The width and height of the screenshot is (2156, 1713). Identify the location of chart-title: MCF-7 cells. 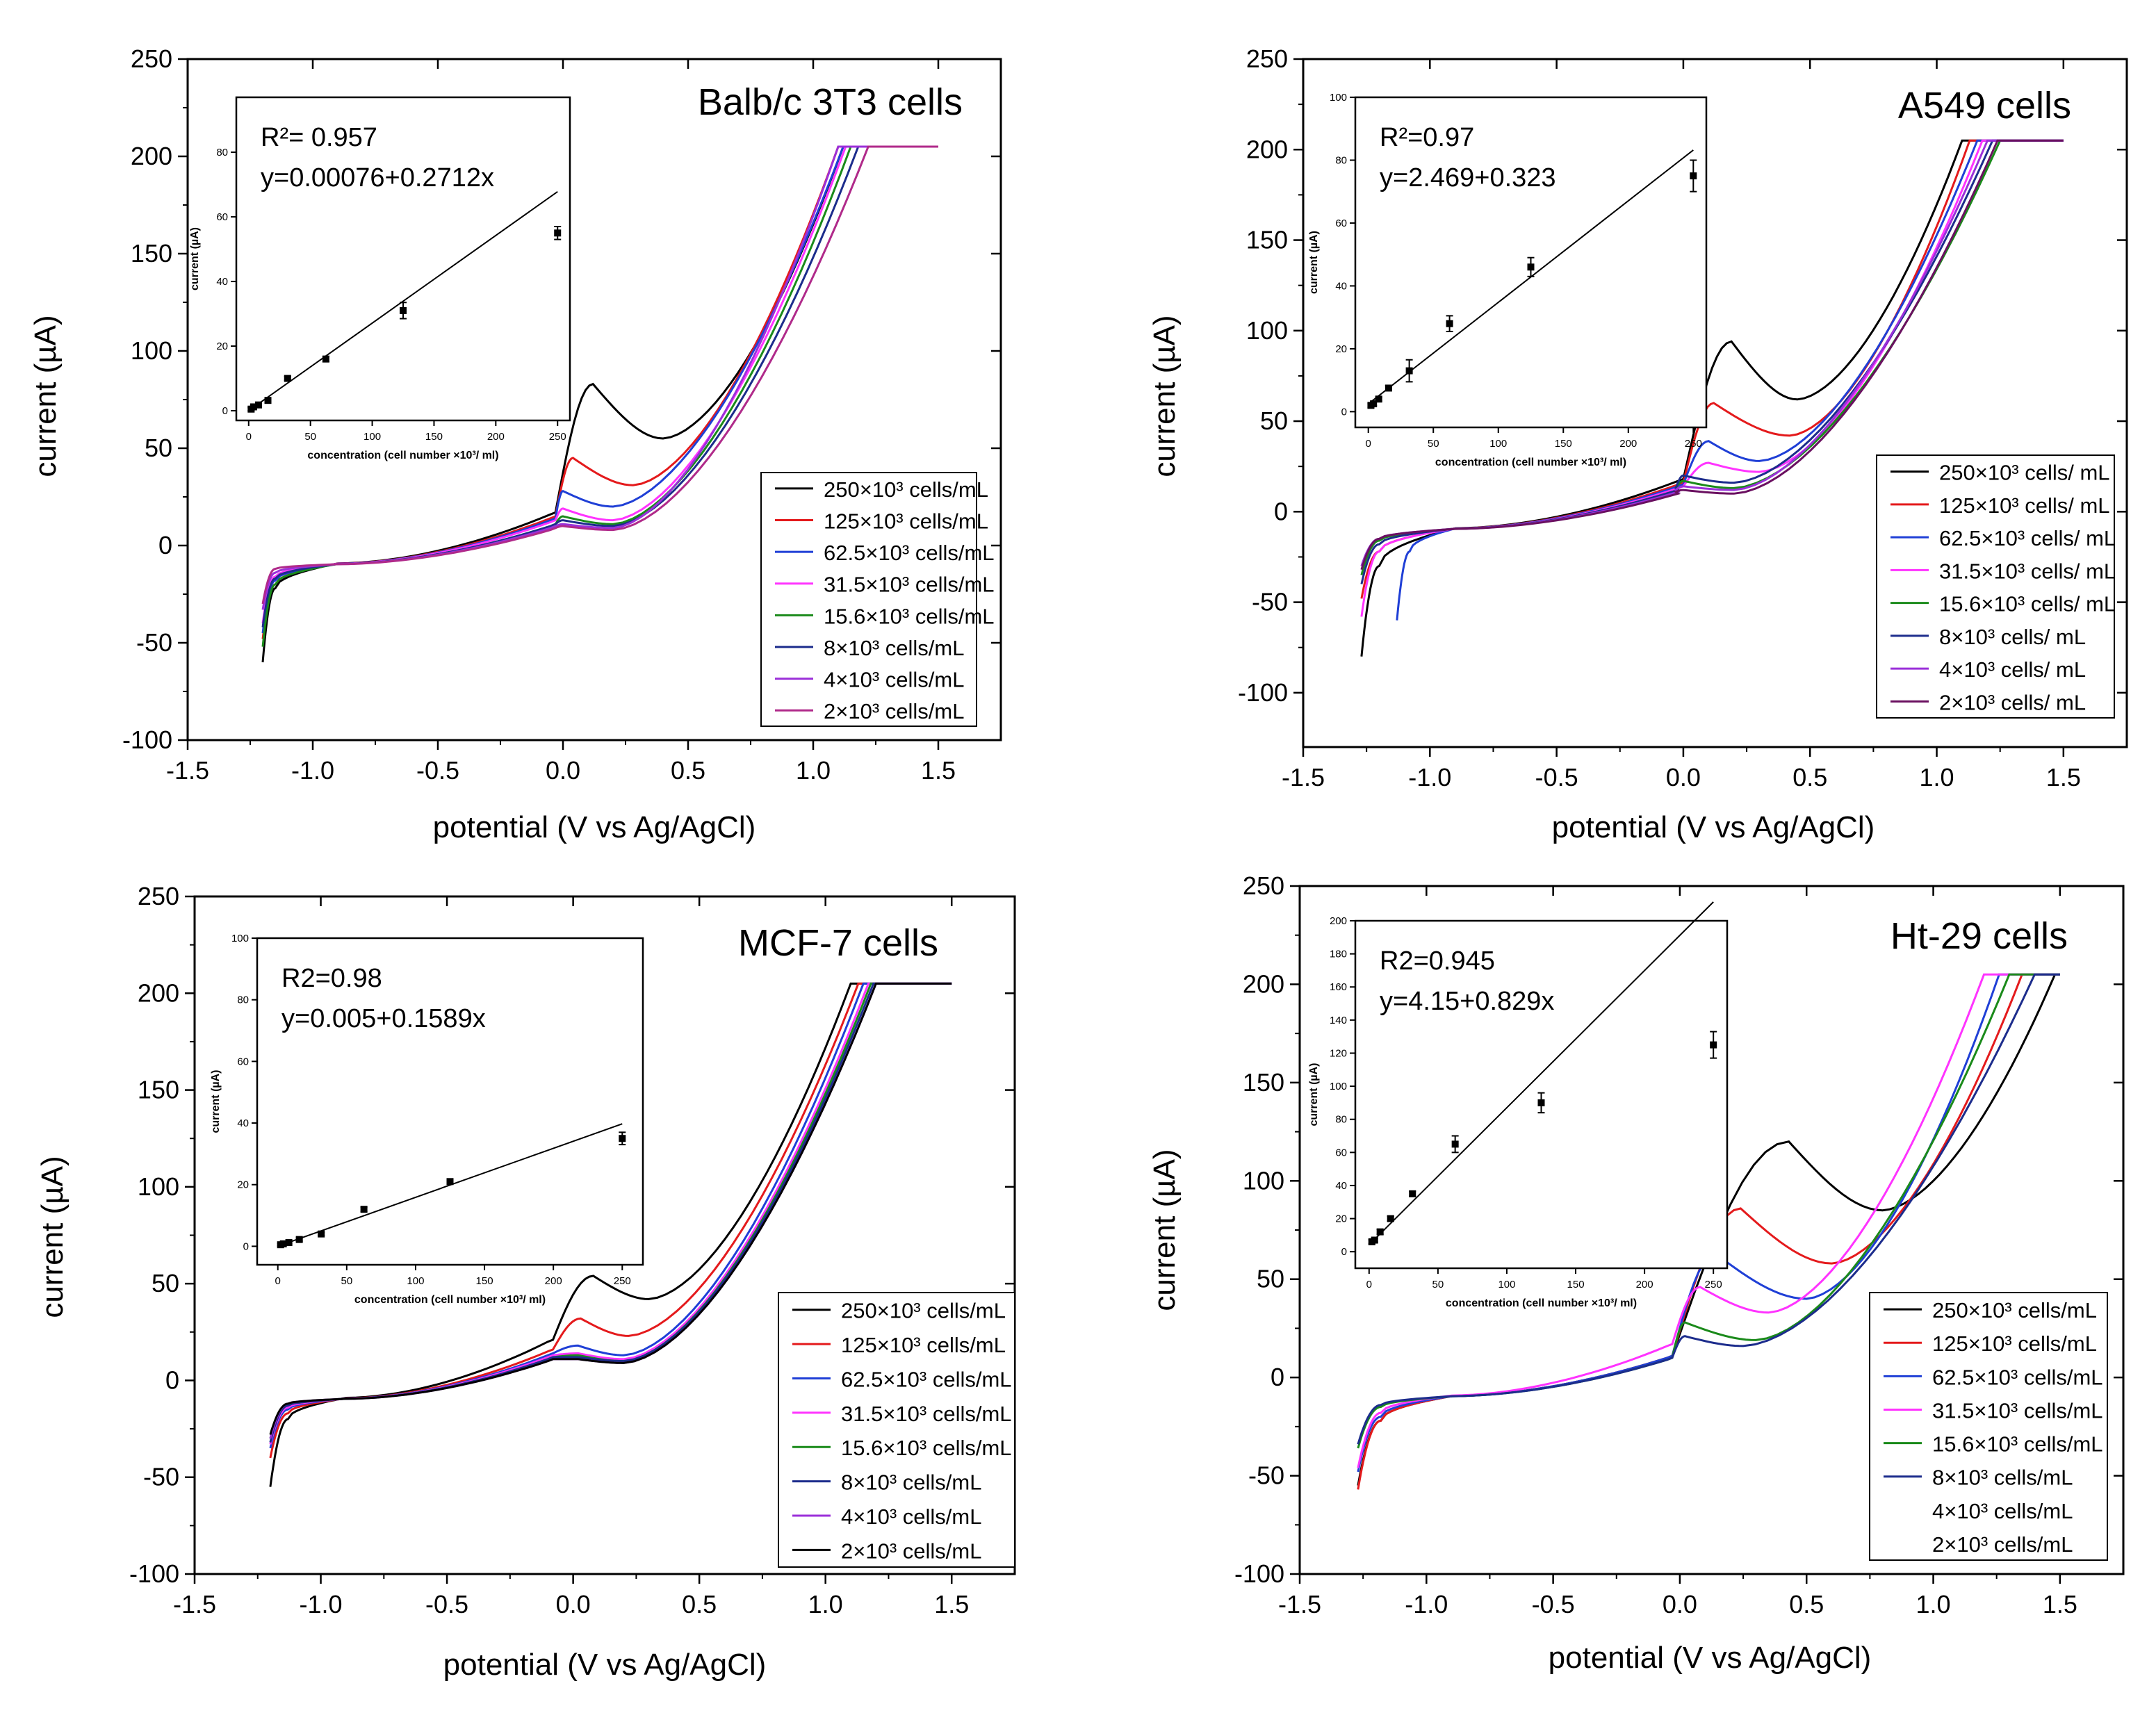
(838, 943).